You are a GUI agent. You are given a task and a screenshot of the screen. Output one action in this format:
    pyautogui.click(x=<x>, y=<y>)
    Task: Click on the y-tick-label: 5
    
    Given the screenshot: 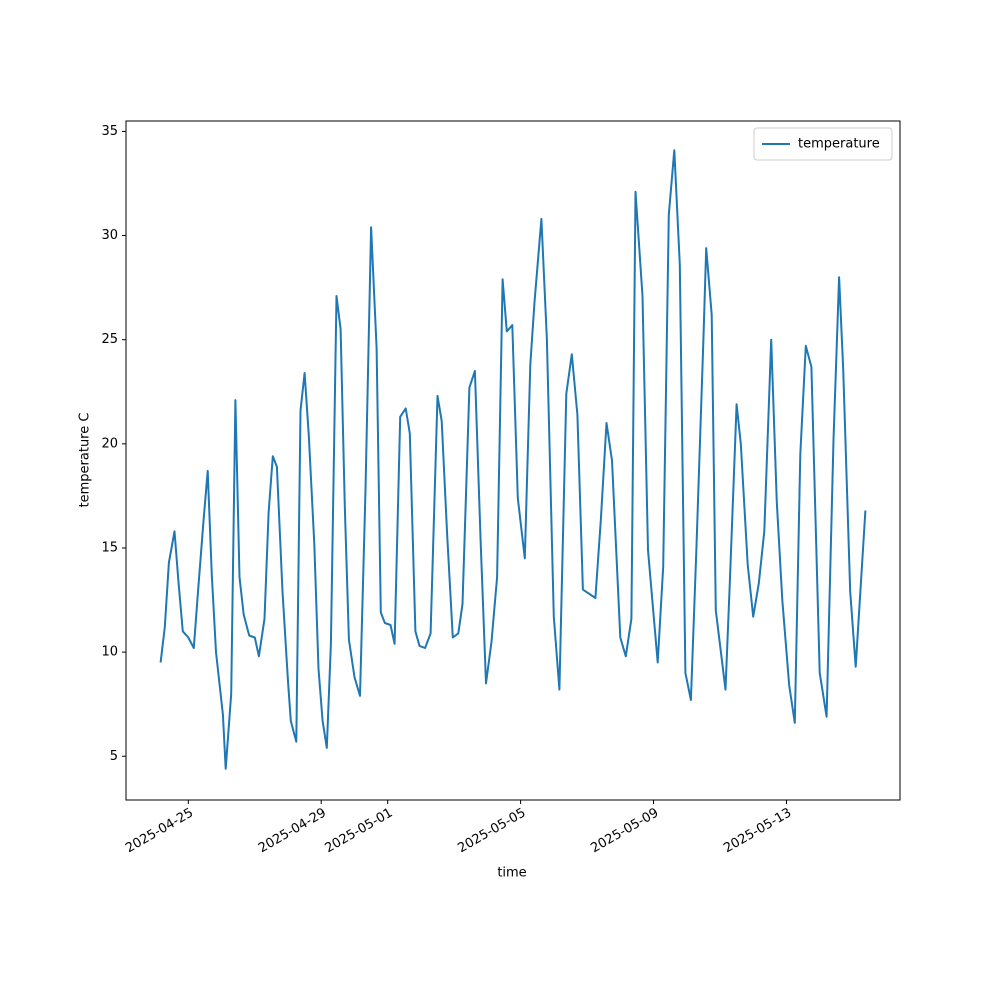 What is the action you would take?
    pyautogui.click(x=114, y=756)
    